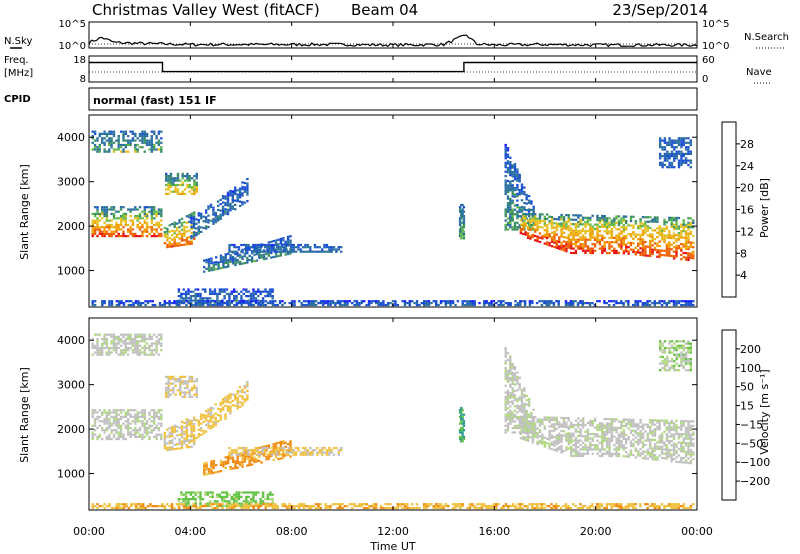 The height and width of the screenshot is (554, 800). Describe the element at coordinates (79, 60) in the screenshot. I see `freq-tick-left-top: 18` at that location.